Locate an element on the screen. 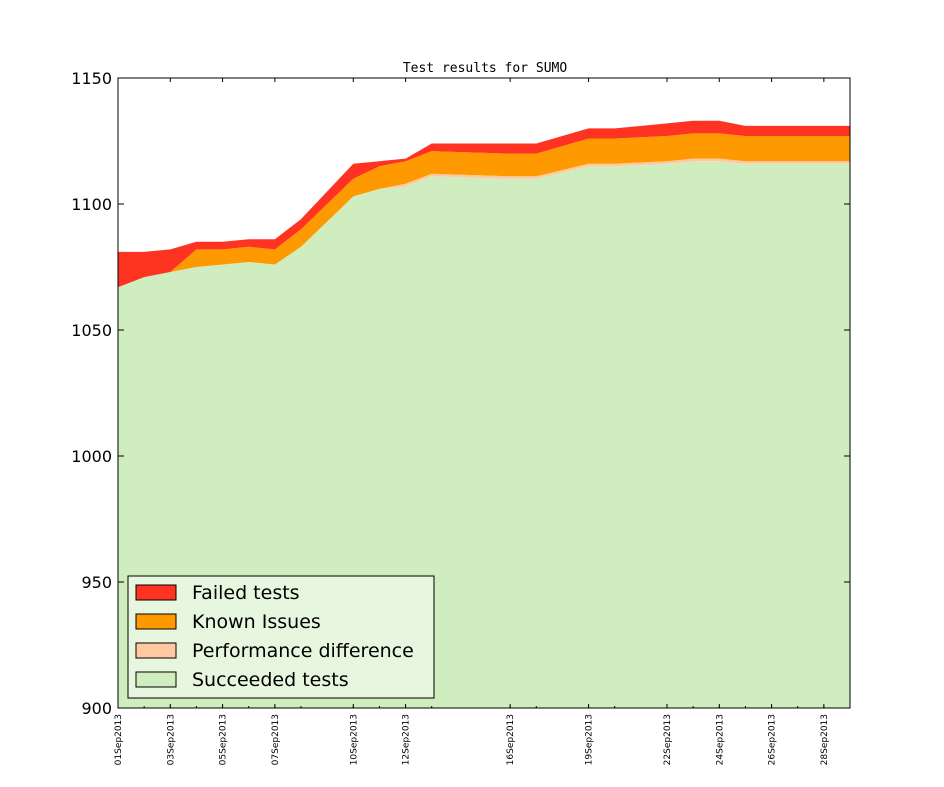 The image size is (944, 787). chart-title: Test results for SUMO is located at coordinates (485, 68).